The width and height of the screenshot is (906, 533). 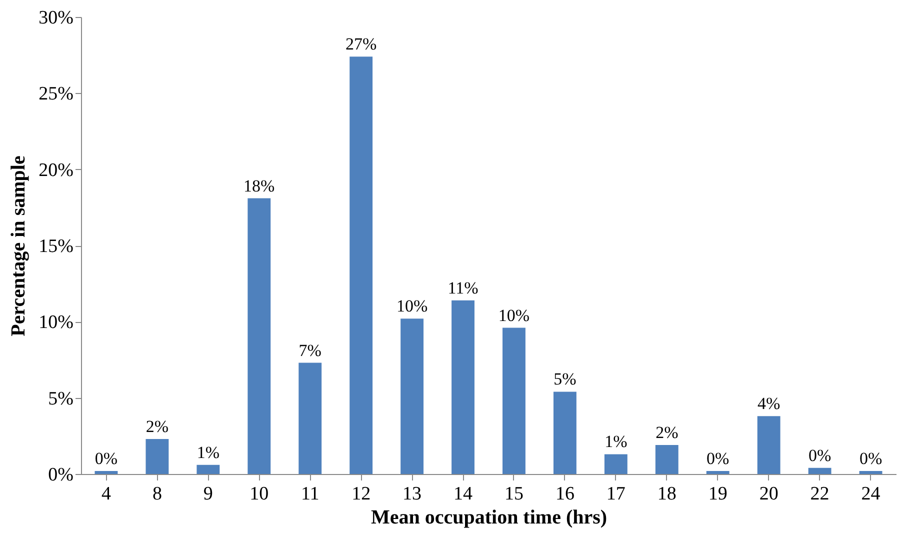 I want to click on x-tick-label: 13, so click(x=412, y=494).